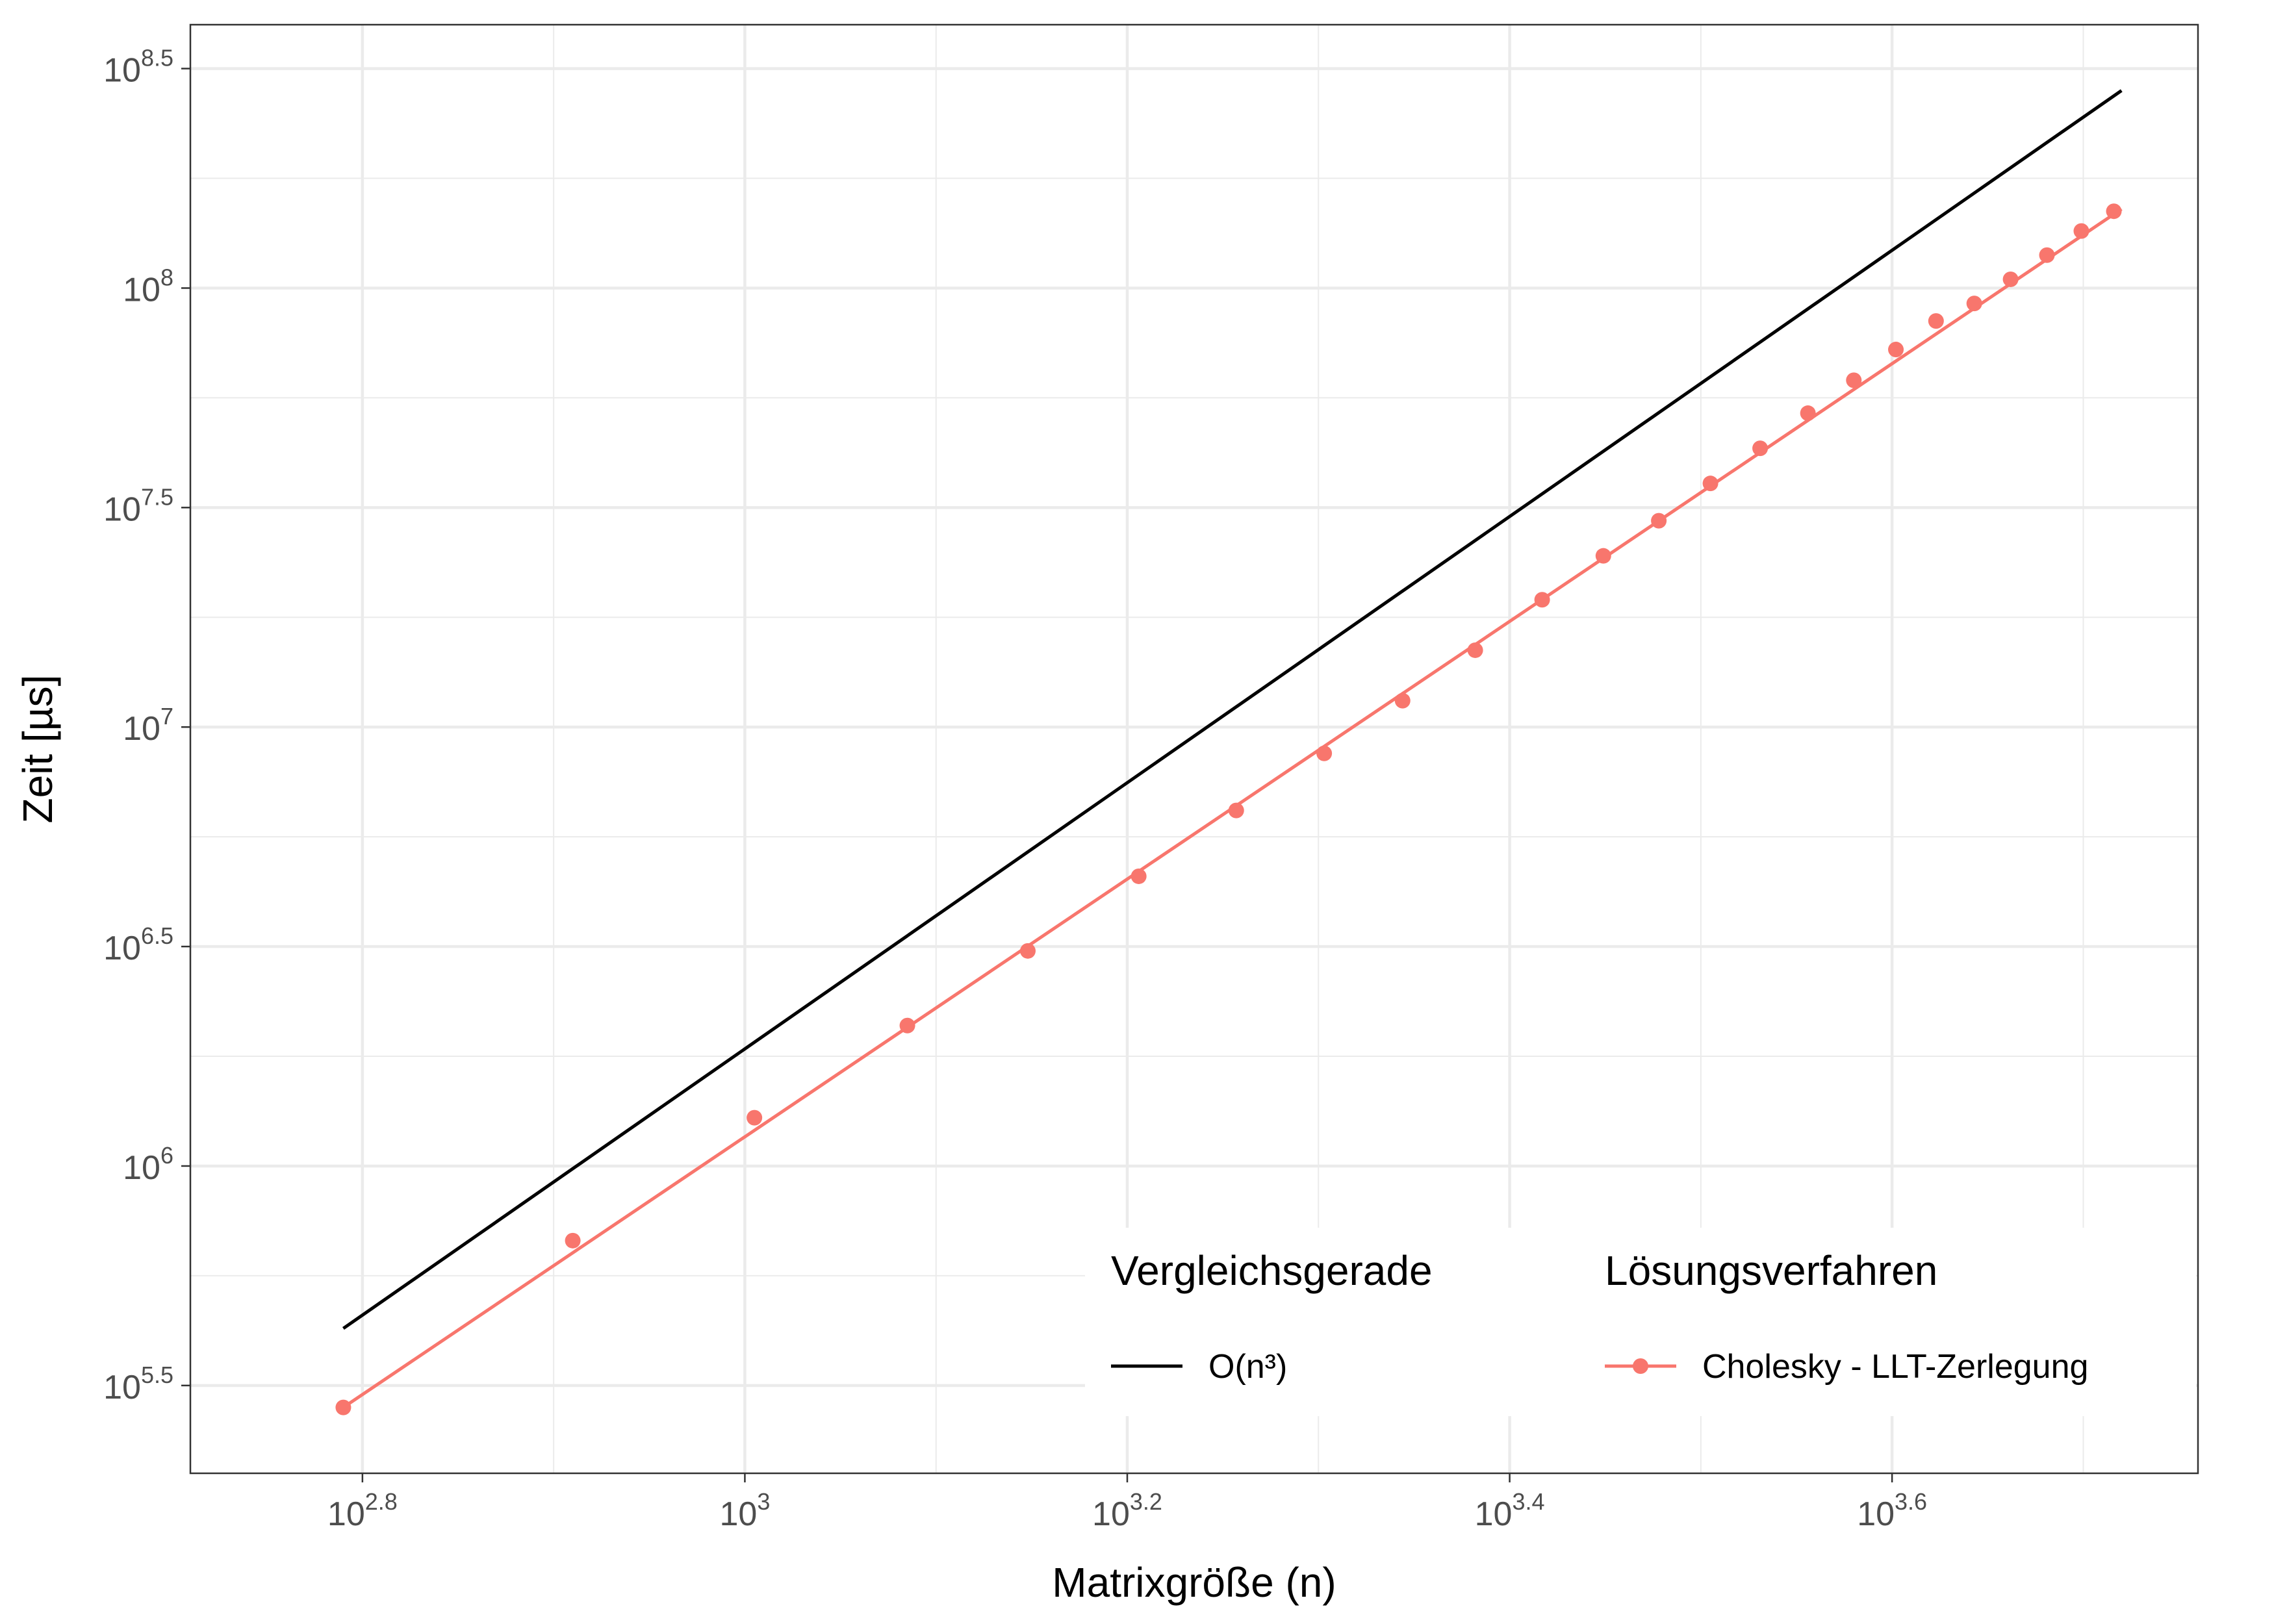 Image resolution: width=2274 pixels, height=1624 pixels. What do you see at coordinates (138, 1384) in the screenshot?
I see `y-tick-label: 105.5` at bounding box center [138, 1384].